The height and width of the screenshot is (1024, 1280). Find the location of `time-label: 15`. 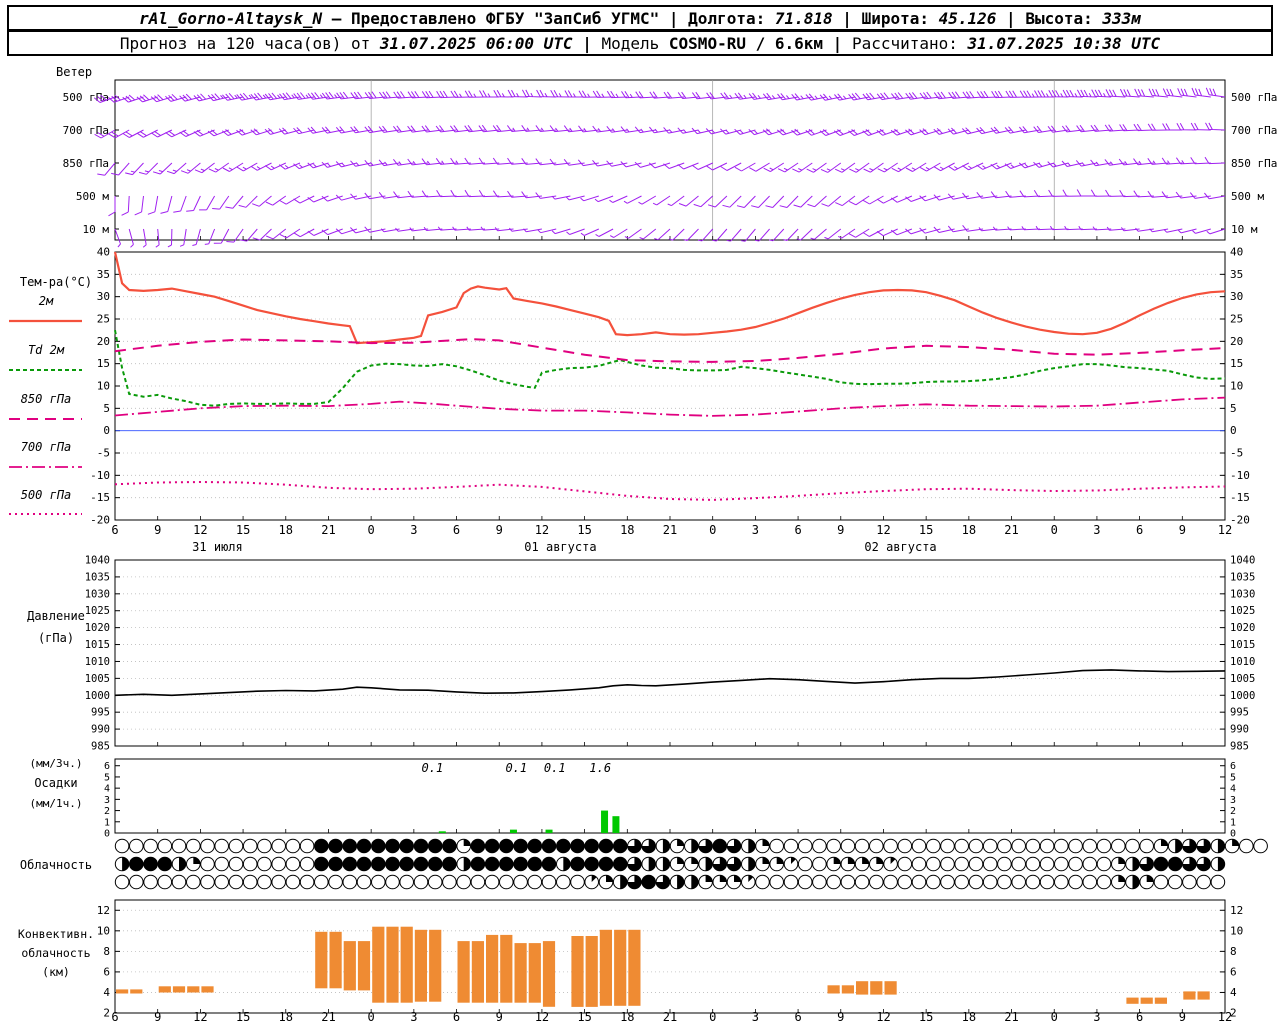

time-label: 15 is located at coordinates (243, 1017).